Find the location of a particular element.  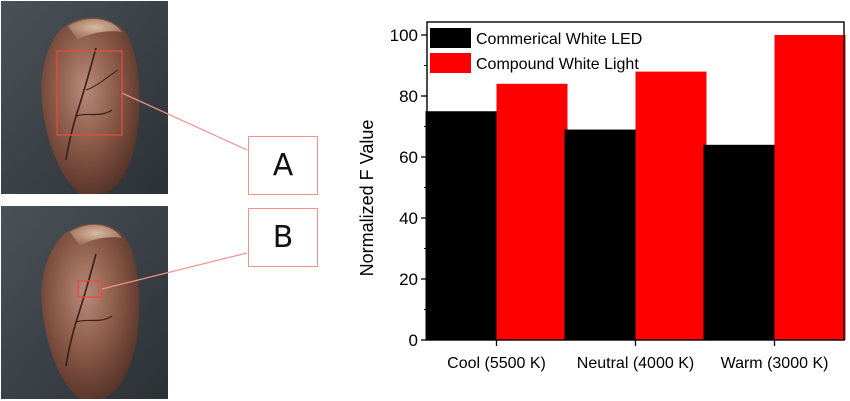

legend-label-1: Commerical White LED is located at coordinates (559, 39).